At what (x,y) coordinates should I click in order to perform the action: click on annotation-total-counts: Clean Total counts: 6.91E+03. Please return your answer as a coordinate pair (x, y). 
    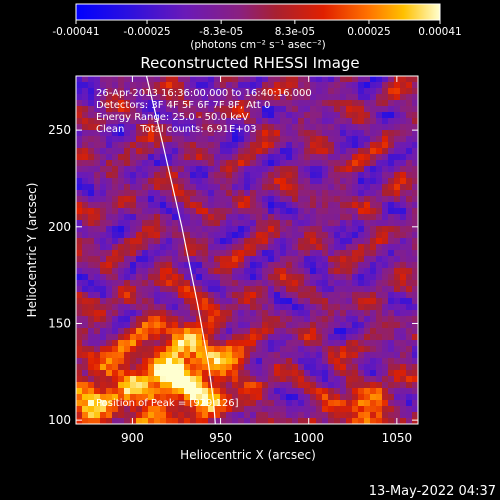
    Looking at the image, I should click on (176, 129).